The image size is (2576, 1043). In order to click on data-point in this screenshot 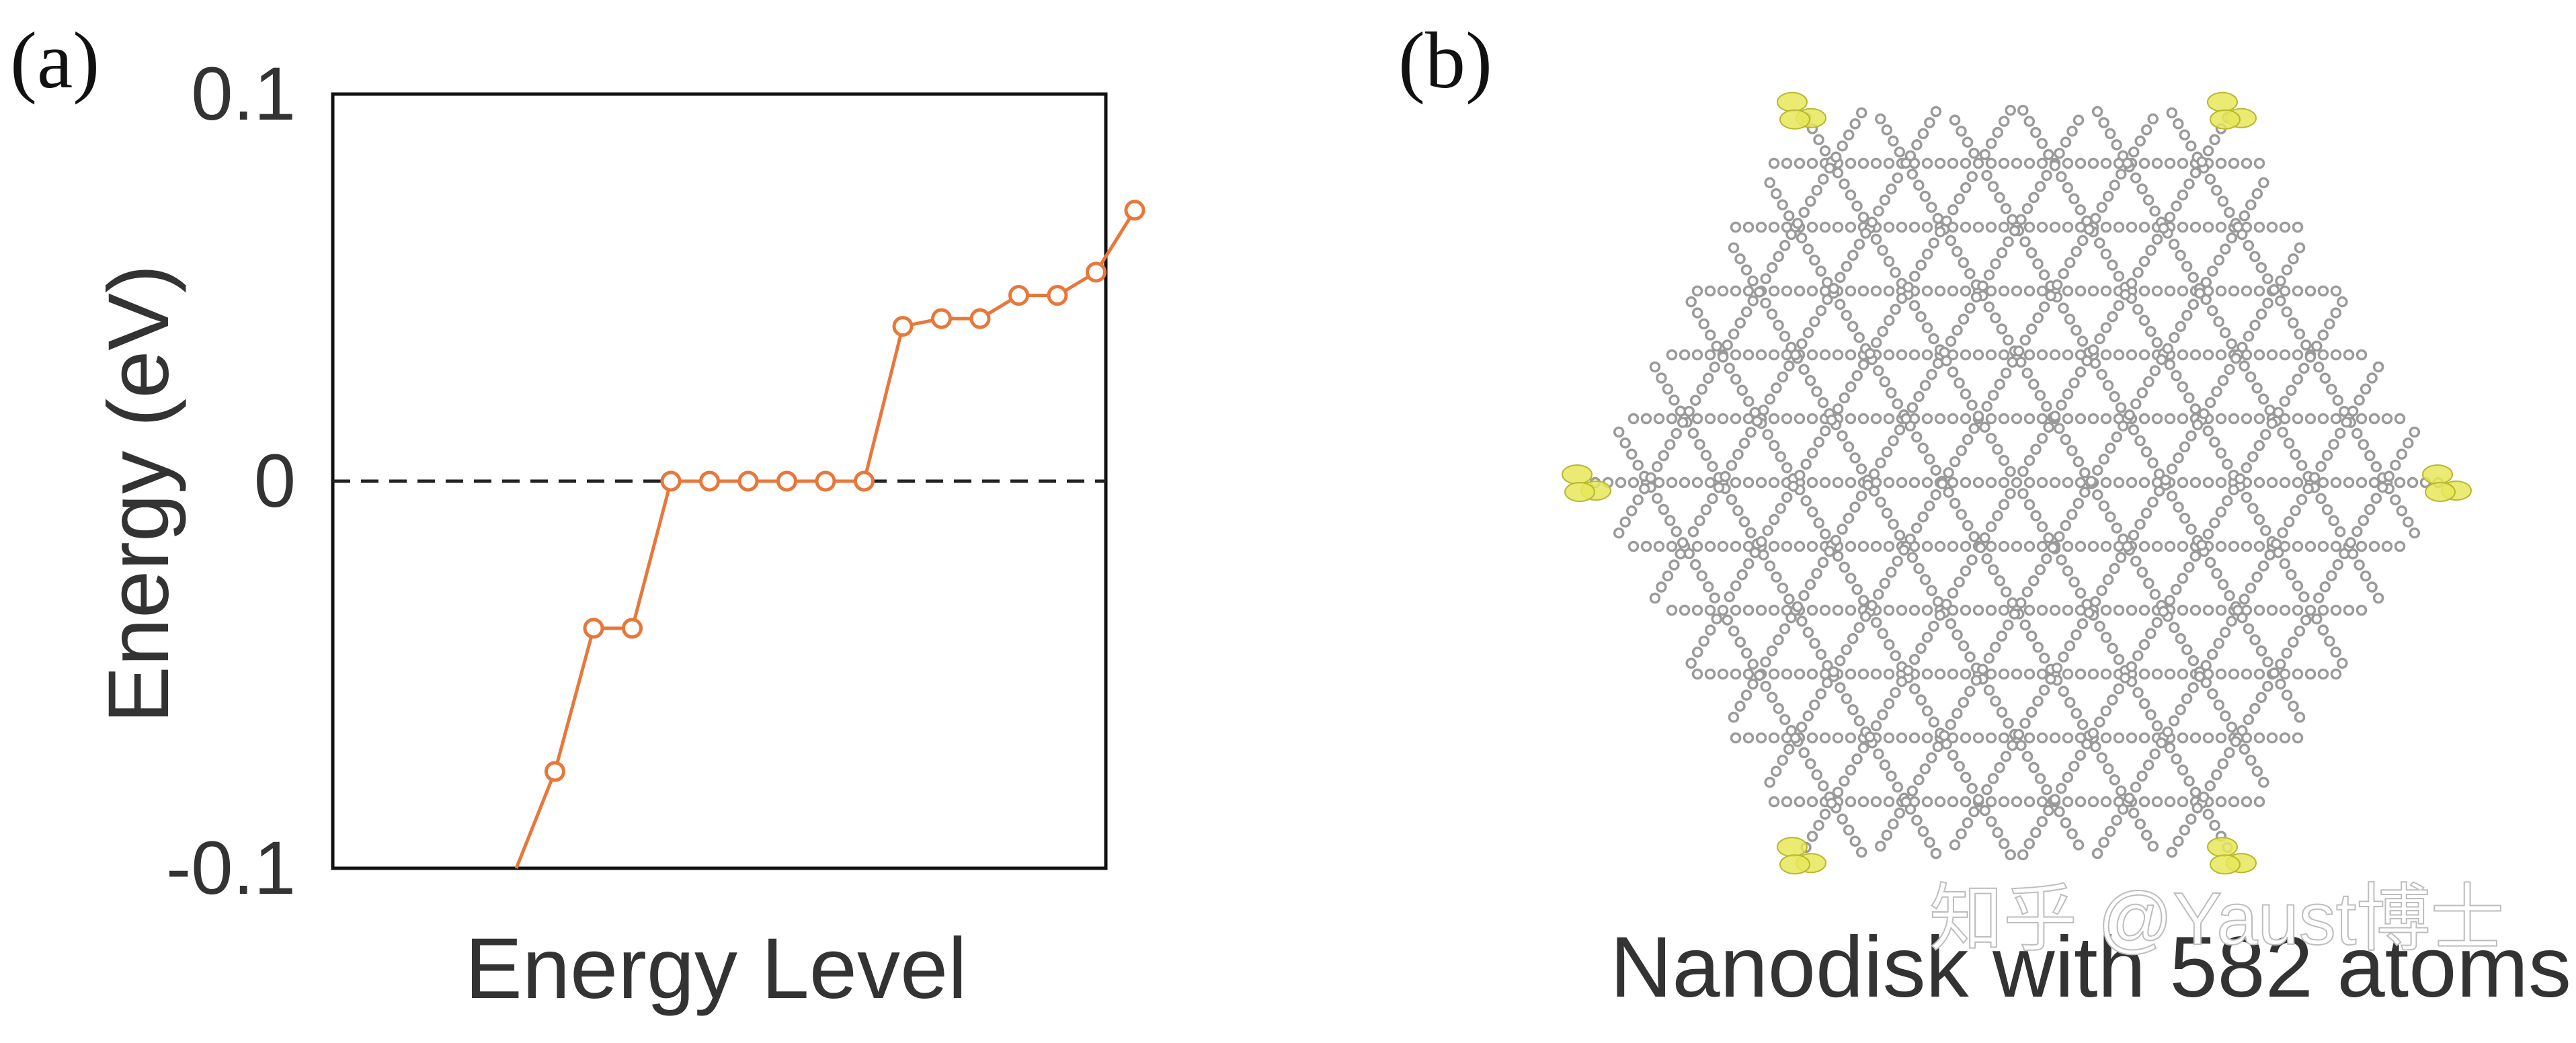, I will do `click(825, 481)`.